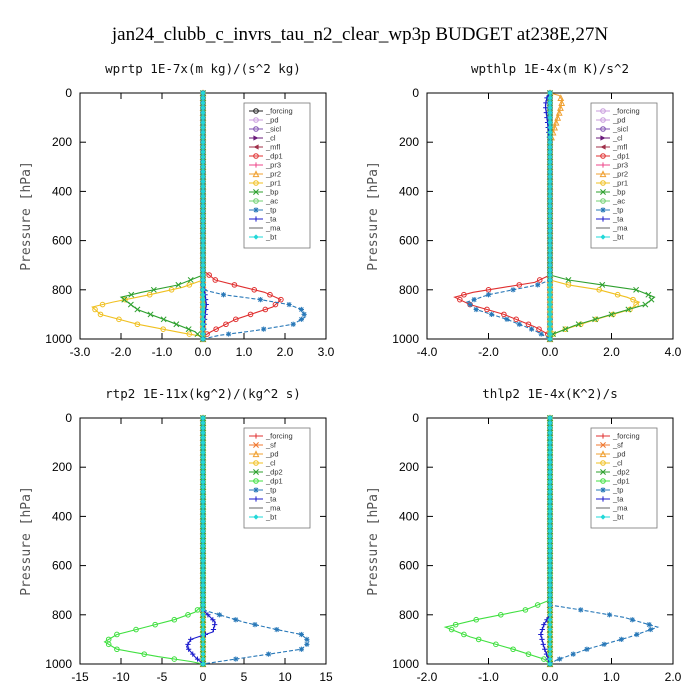 This screenshot has height=700, width=700. What do you see at coordinates (409, 615) in the screenshot?
I see `y-tick-label: 800` at bounding box center [409, 615].